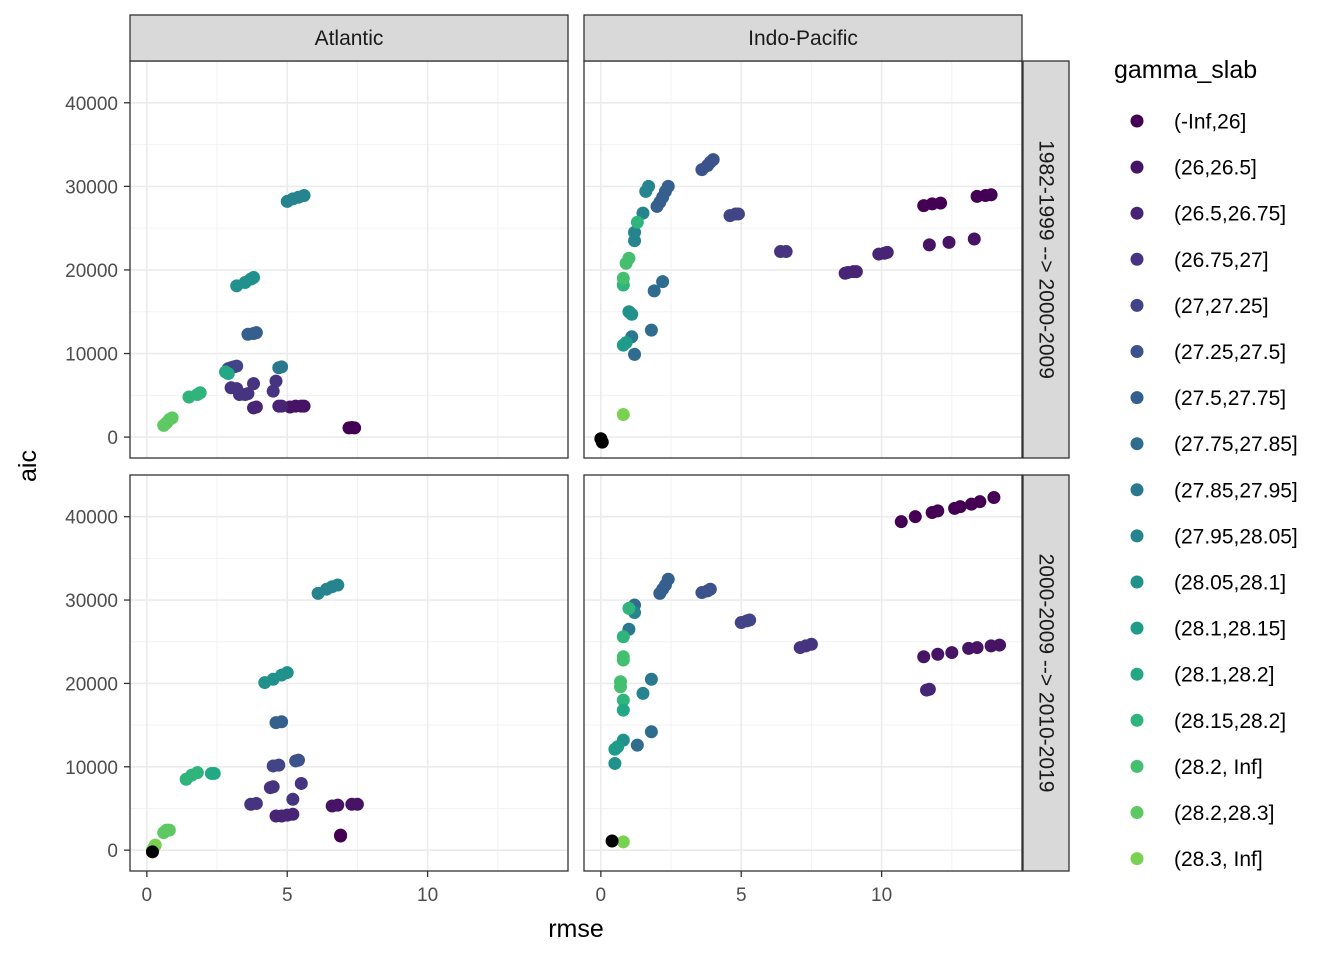 The height and width of the screenshot is (960, 1344). What do you see at coordinates (1218, 859) in the screenshot?
I see `legend-label: (28.3, Inf]` at bounding box center [1218, 859].